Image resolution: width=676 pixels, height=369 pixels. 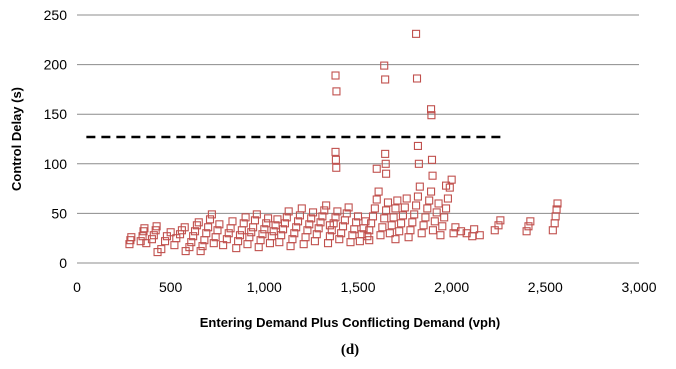 I want to click on y-tick-label: 200, so click(x=56, y=65).